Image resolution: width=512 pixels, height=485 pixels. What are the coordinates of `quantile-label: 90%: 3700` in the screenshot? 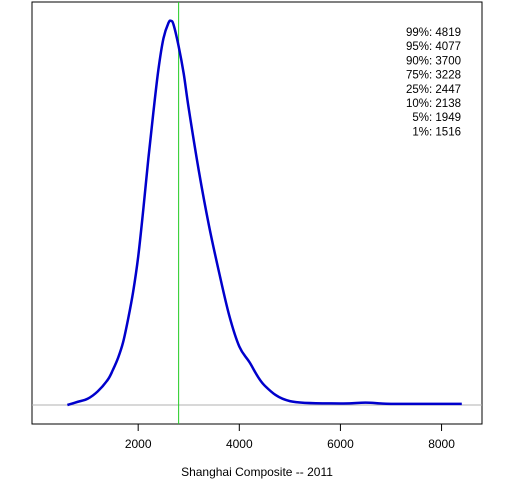 It's located at (433, 61).